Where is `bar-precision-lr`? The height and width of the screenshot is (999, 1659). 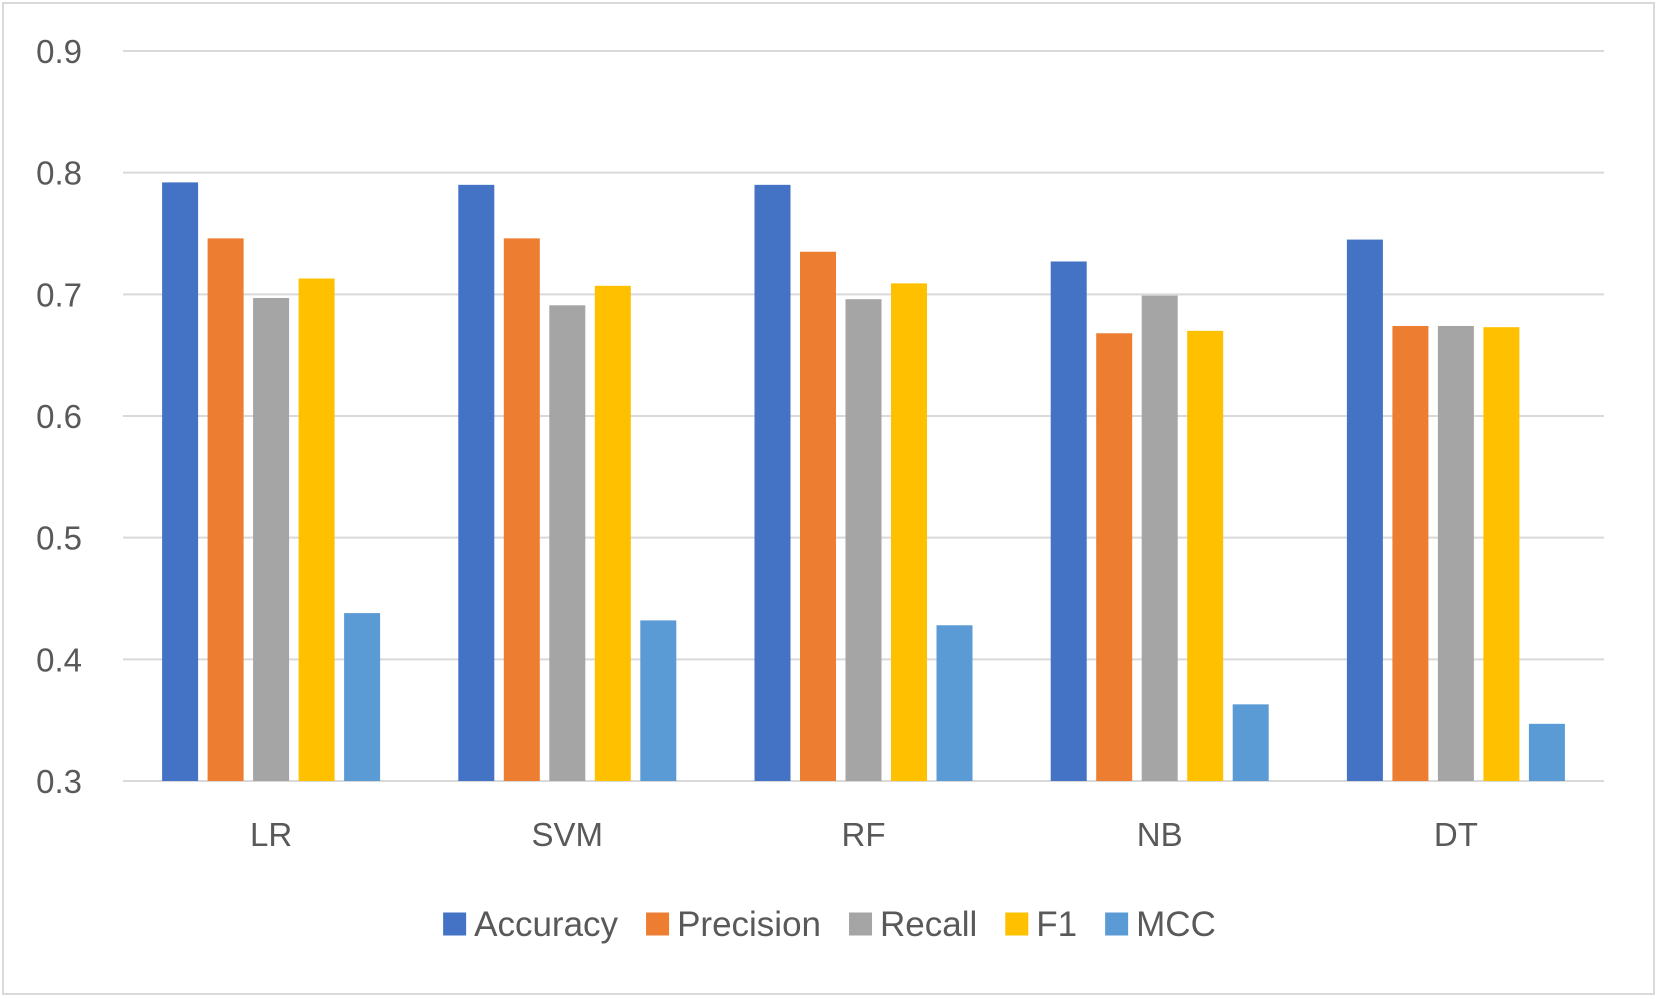
bar-precision-lr is located at coordinates (225, 509).